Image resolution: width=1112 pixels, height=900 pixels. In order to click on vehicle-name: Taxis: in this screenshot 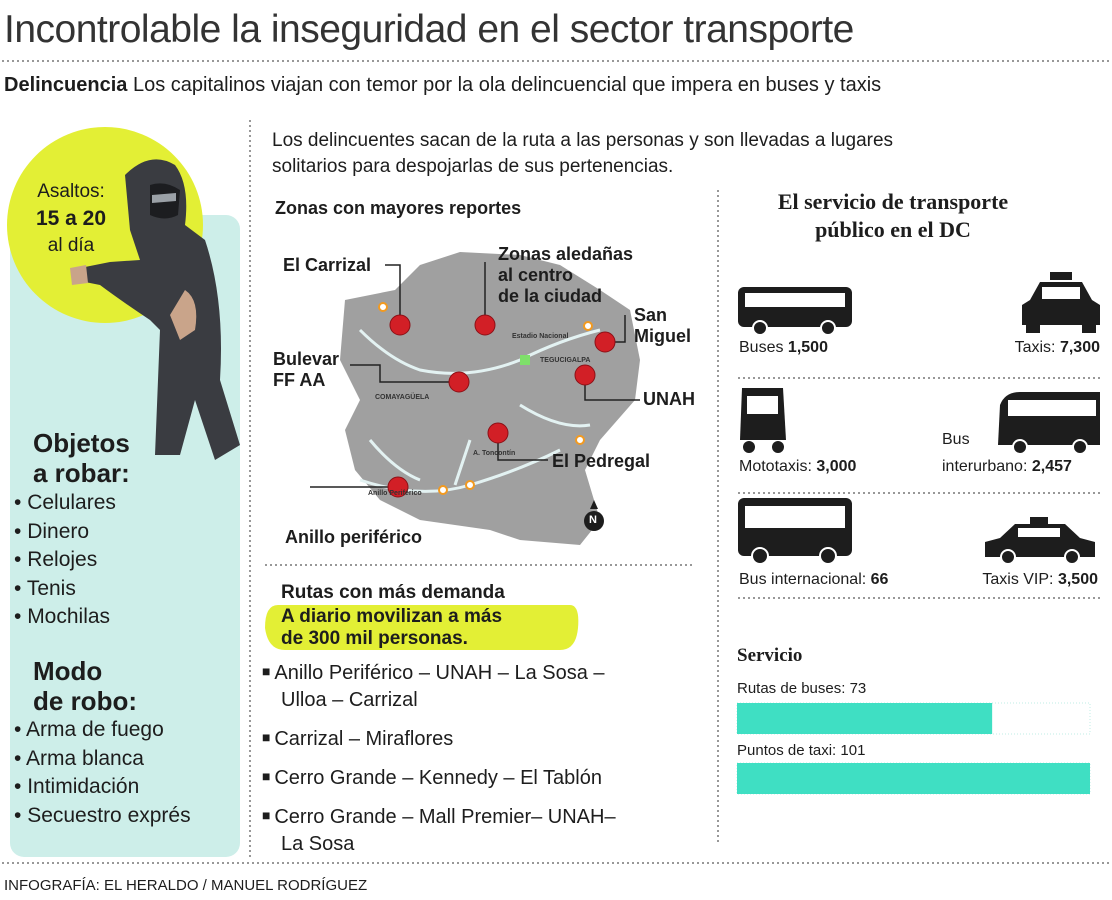, I will do `click(1035, 347)`.